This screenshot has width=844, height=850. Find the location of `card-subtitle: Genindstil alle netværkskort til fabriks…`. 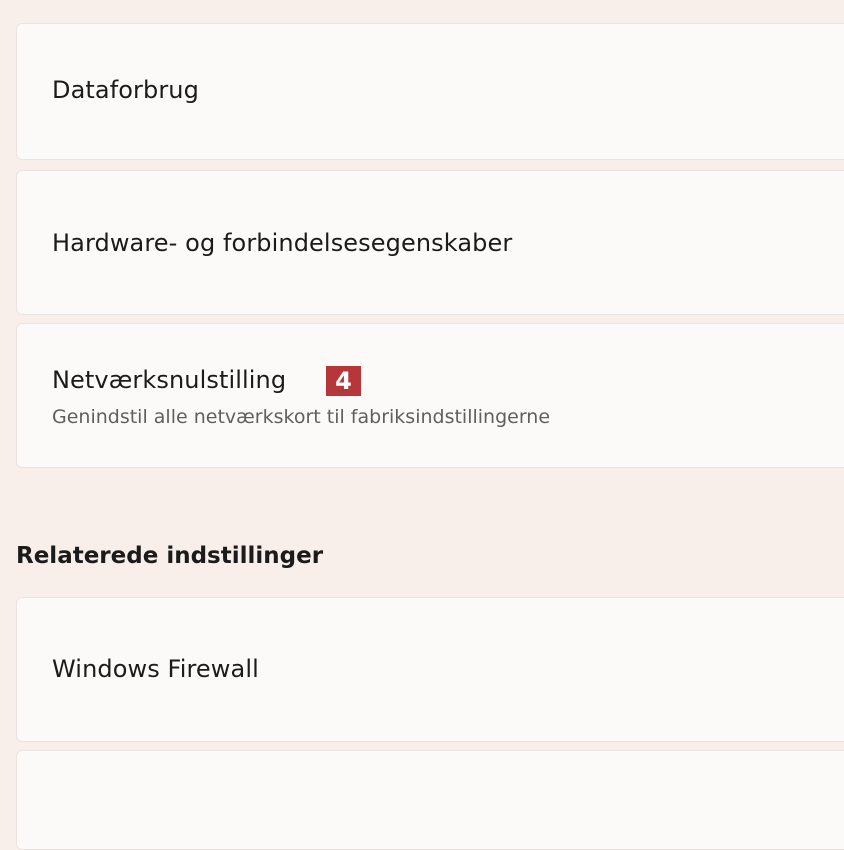

card-subtitle: Genindstil alle netværkskort til fabriks… is located at coordinates (301, 417).